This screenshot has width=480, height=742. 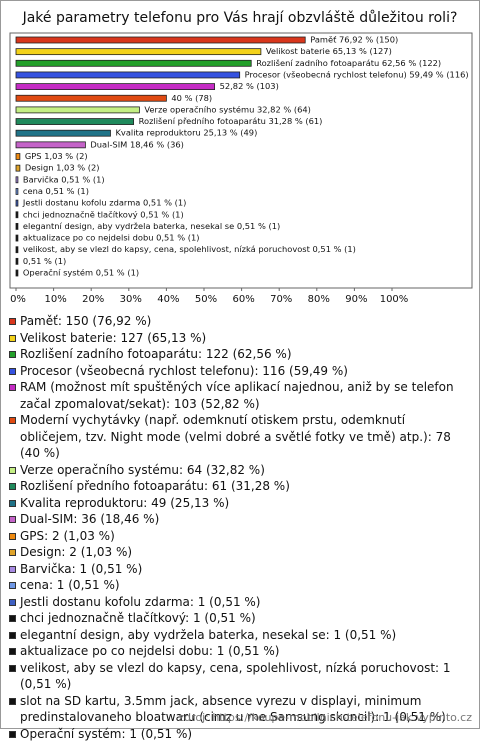 I want to click on x-tick-label: 60%, so click(x=243, y=299).